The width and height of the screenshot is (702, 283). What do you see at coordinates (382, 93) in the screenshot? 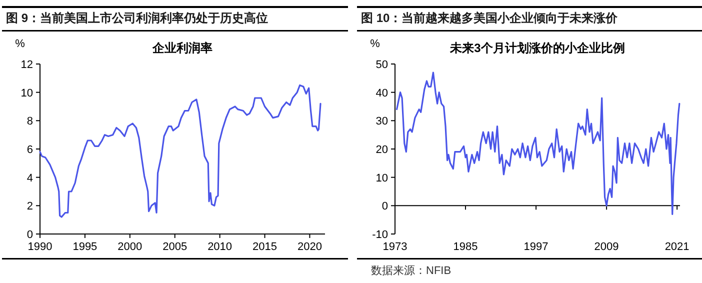
I see `y-tick-label: 40` at bounding box center [382, 93].